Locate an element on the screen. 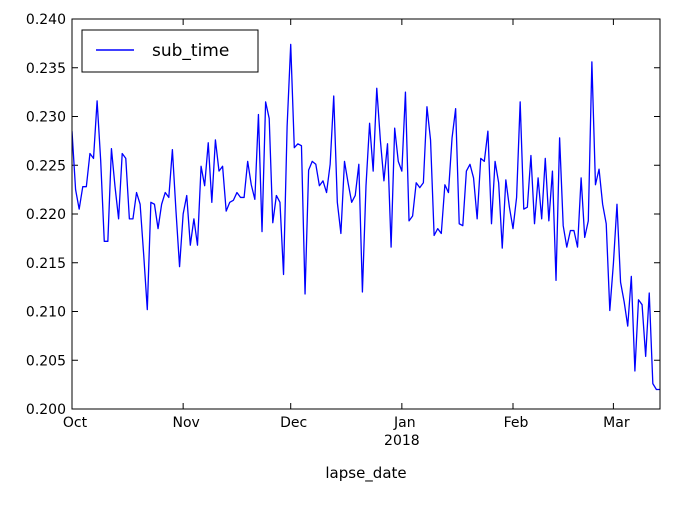  y-tick-label: 0.225 is located at coordinates (46, 166).